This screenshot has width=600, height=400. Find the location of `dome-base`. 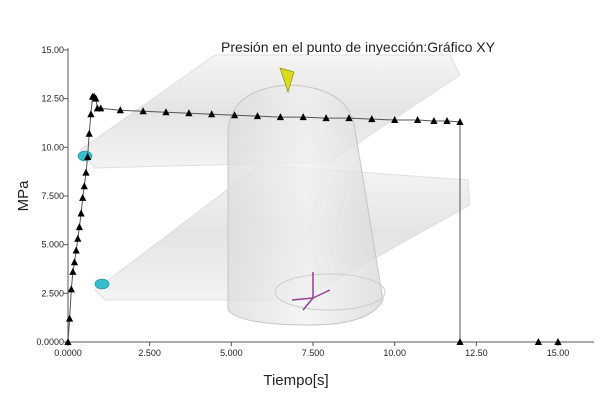

dome-base is located at coordinates (330, 292).